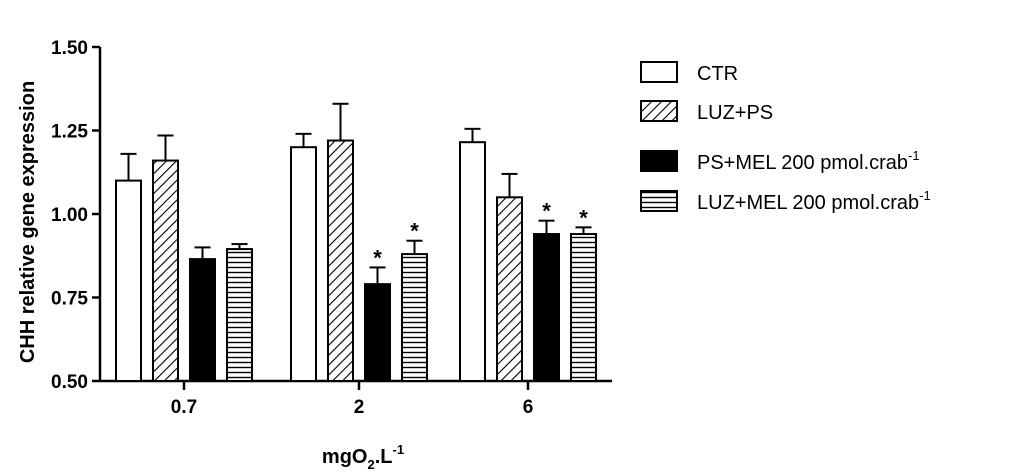 The width and height of the screenshot is (1024, 475). I want to click on x-axis-title-main: mgO, so click(345, 457).